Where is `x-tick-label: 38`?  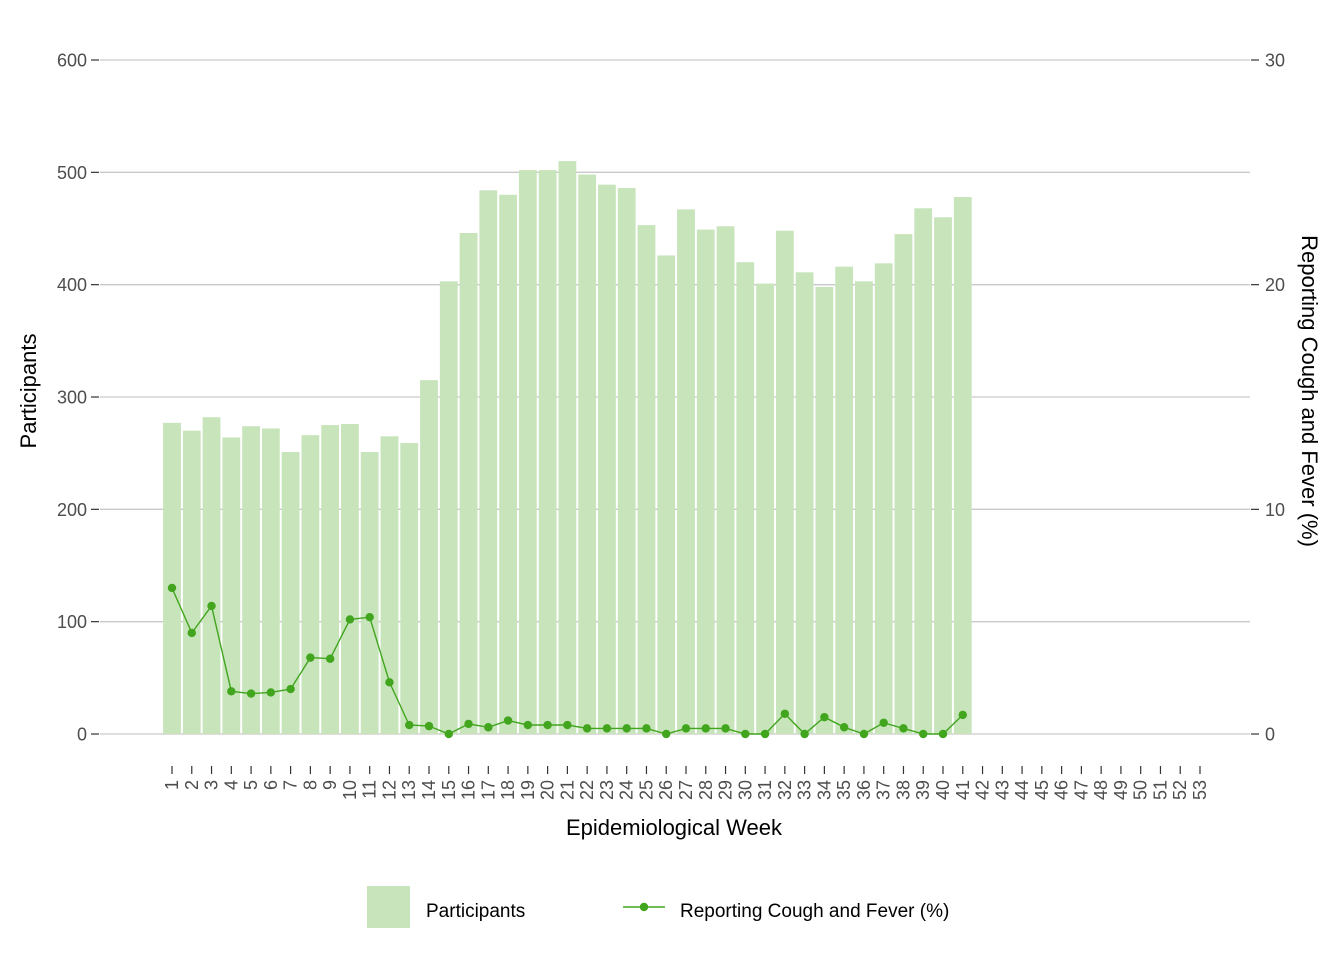
x-tick-label: 38 is located at coordinates (903, 790).